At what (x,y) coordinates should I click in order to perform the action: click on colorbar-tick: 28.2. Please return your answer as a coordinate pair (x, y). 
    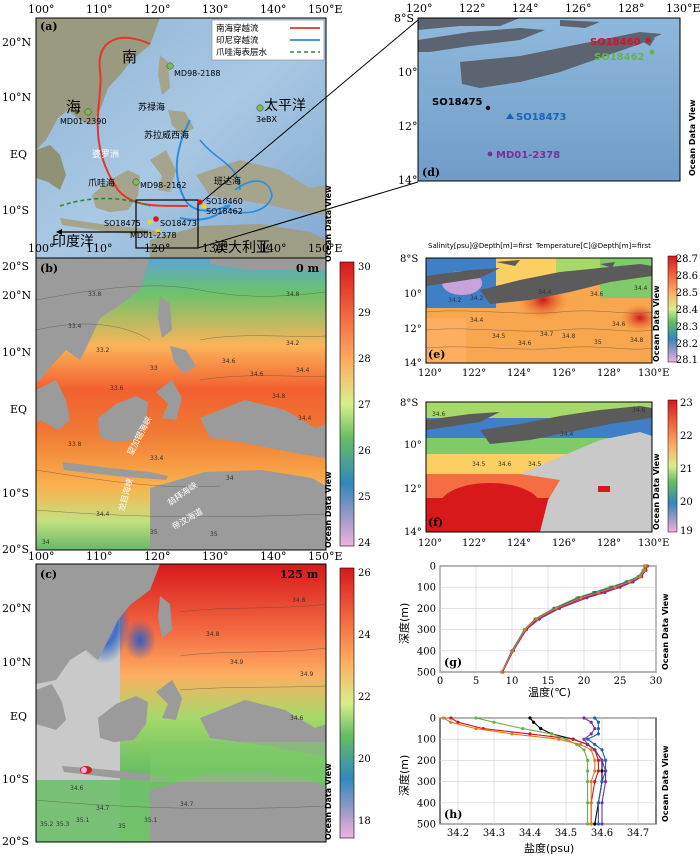
    Looking at the image, I should click on (687, 344).